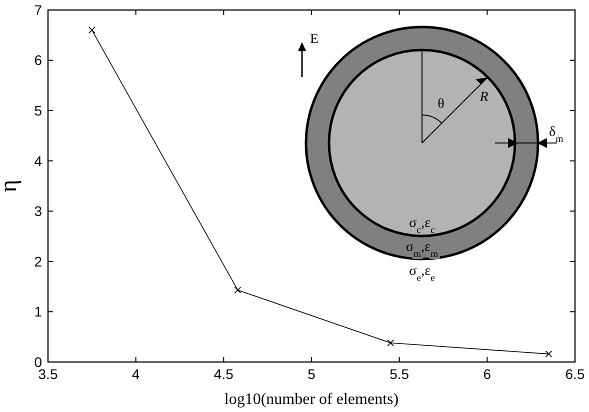  What do you see at coordinates (38, 10) in the screenshot?
I see `y-tick-label: 7` at bounding box center [38, 10].